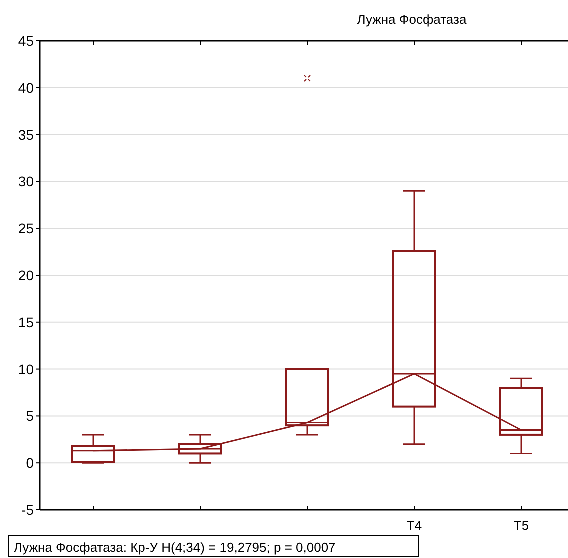  I want to click on x-tick-label: T4, so click(414, 525).